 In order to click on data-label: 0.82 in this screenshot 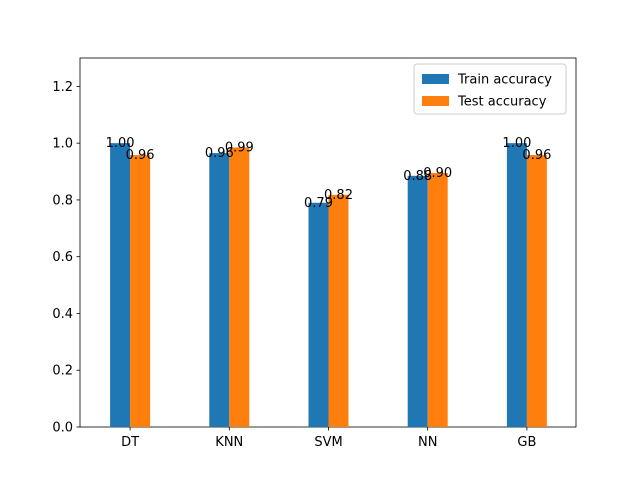, I will do `click(338, 195)`.